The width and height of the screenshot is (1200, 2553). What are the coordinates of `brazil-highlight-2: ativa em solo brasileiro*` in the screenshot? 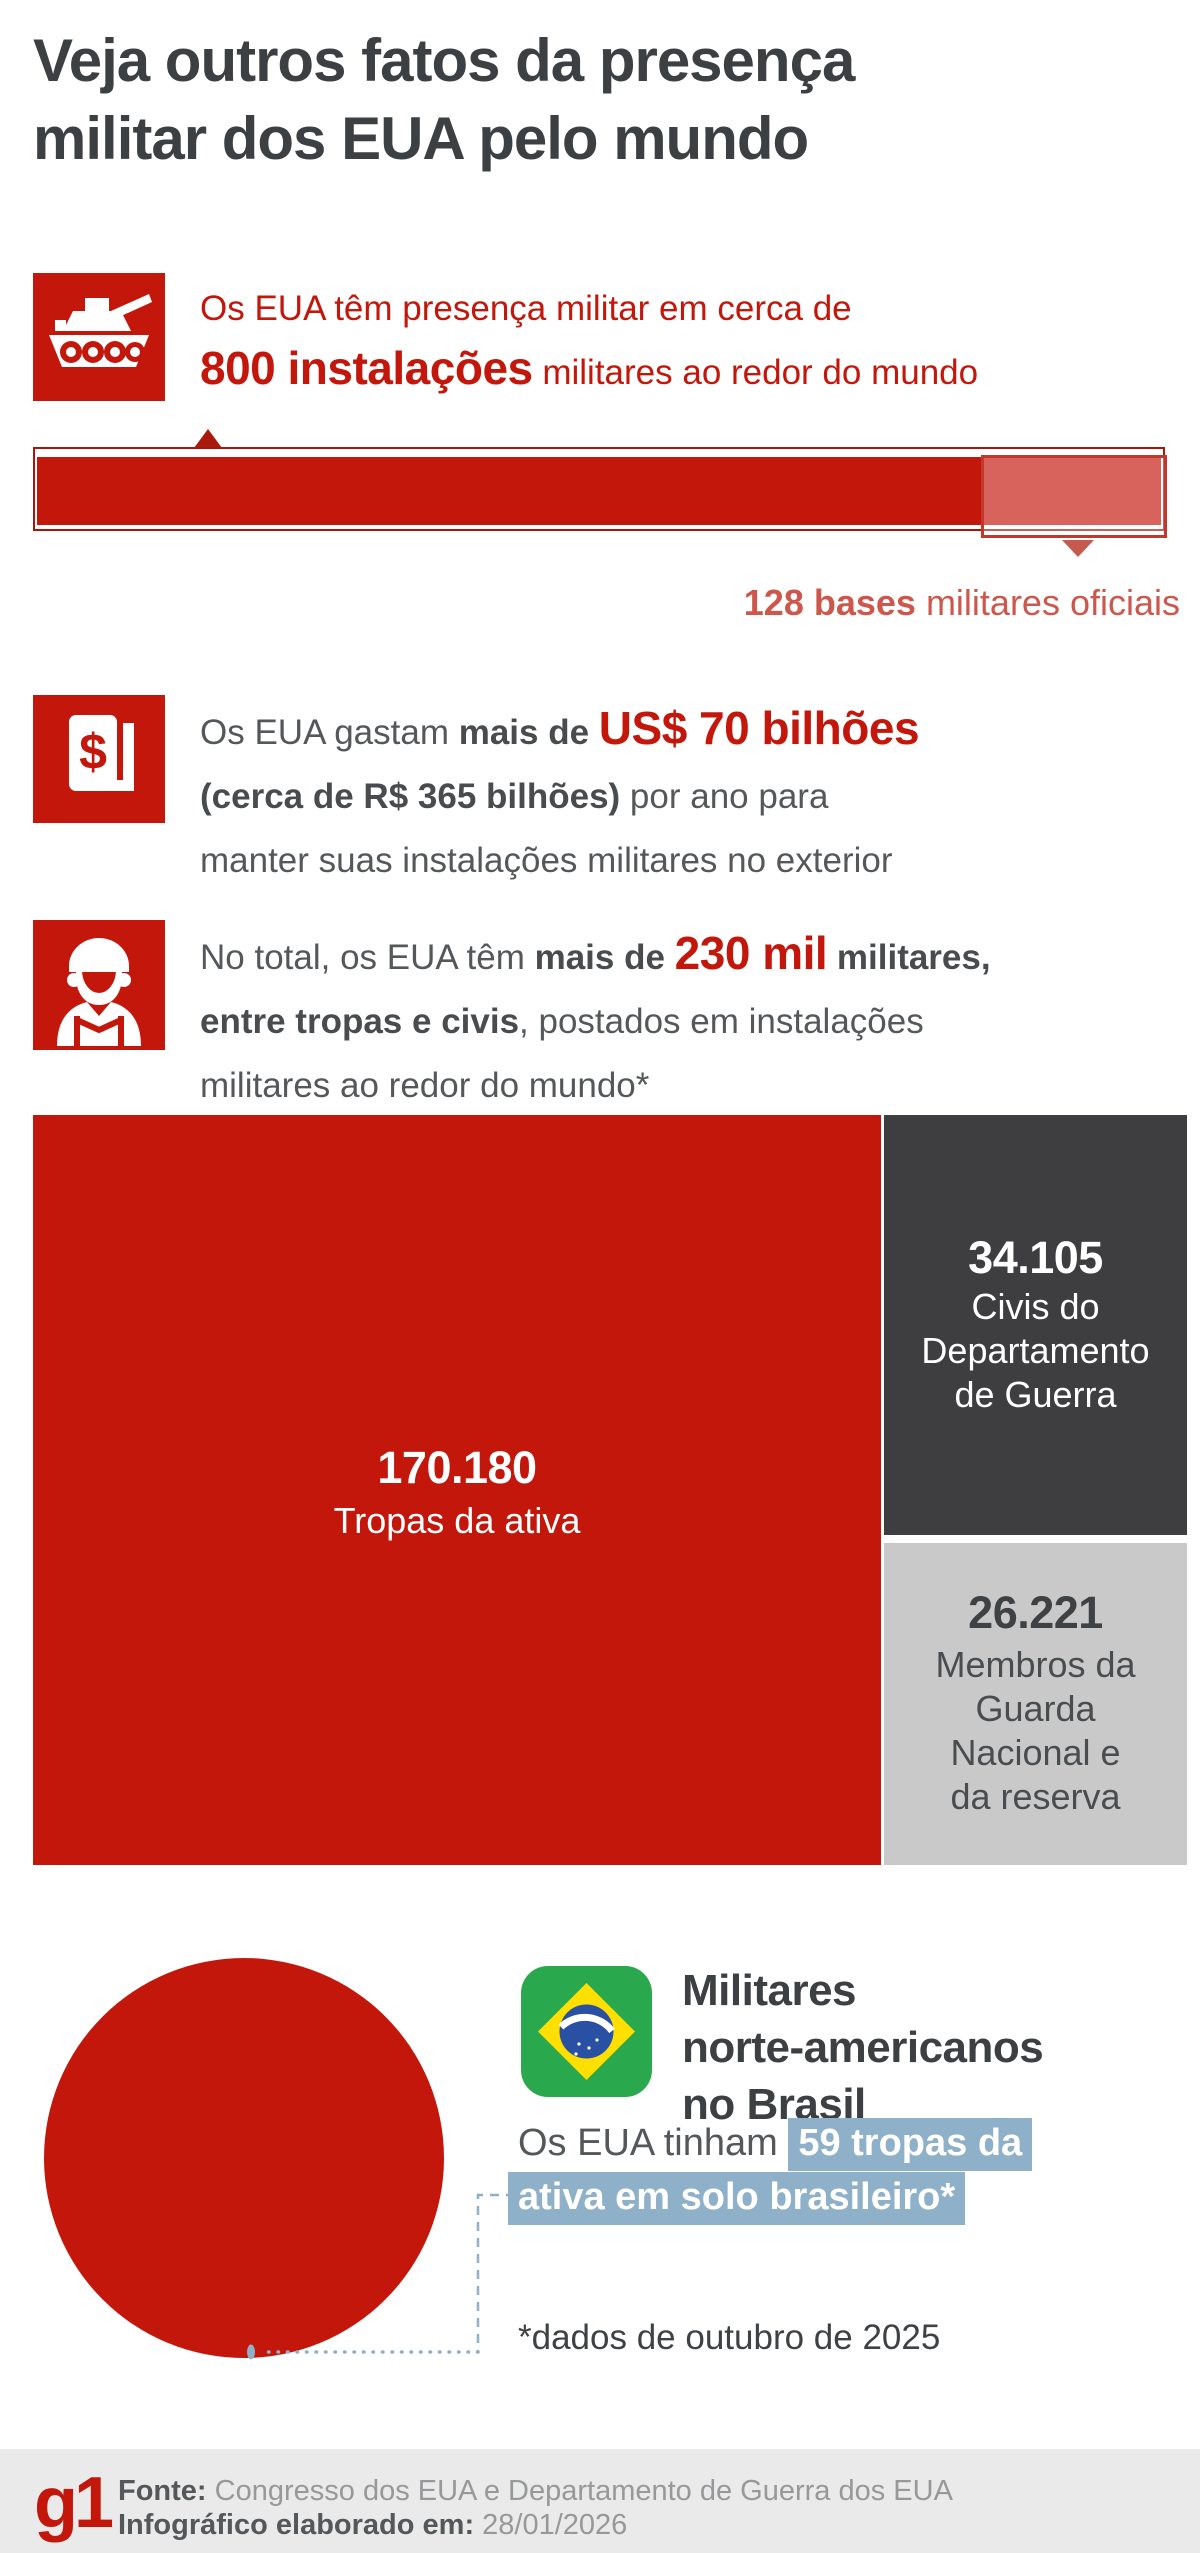 It's located at (737, 2198).